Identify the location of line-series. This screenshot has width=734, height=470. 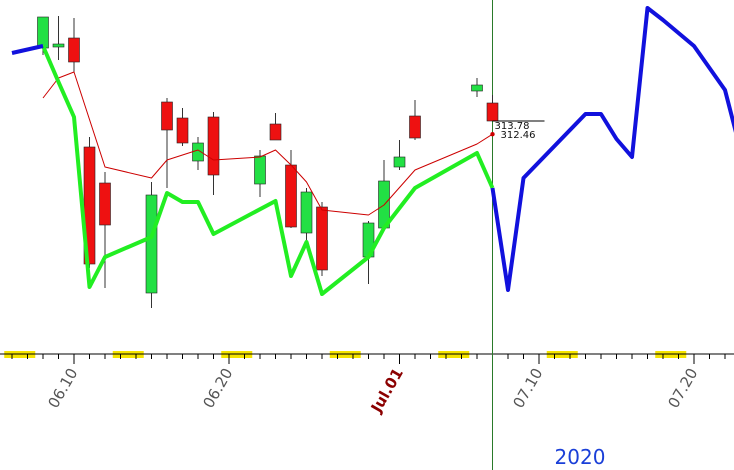
(27, 49).